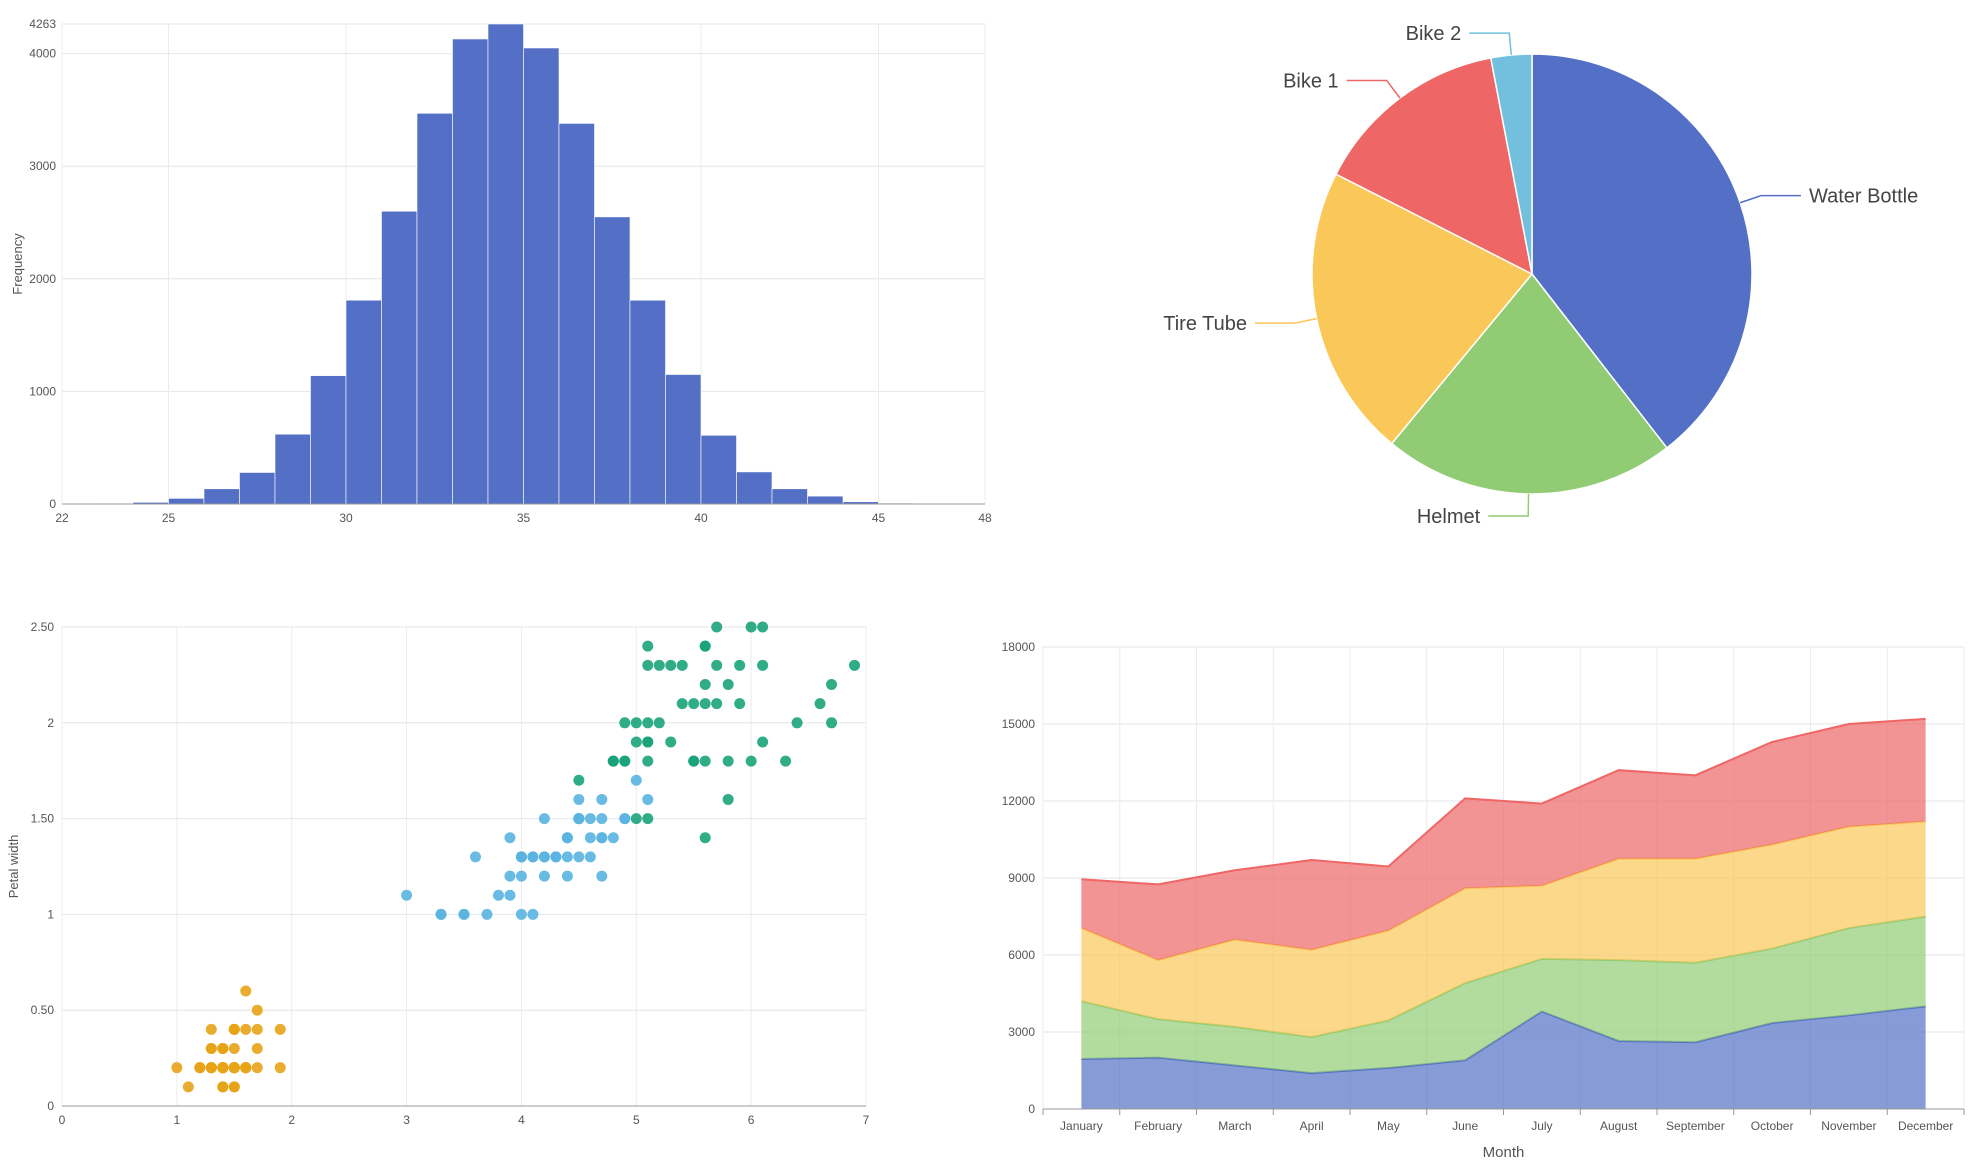 This screenshot has width=1980, height=1164. Describe the element at coordinates (62, 1120) in the screenshot. I see `scatter-x-tick-label: 0` at that location.